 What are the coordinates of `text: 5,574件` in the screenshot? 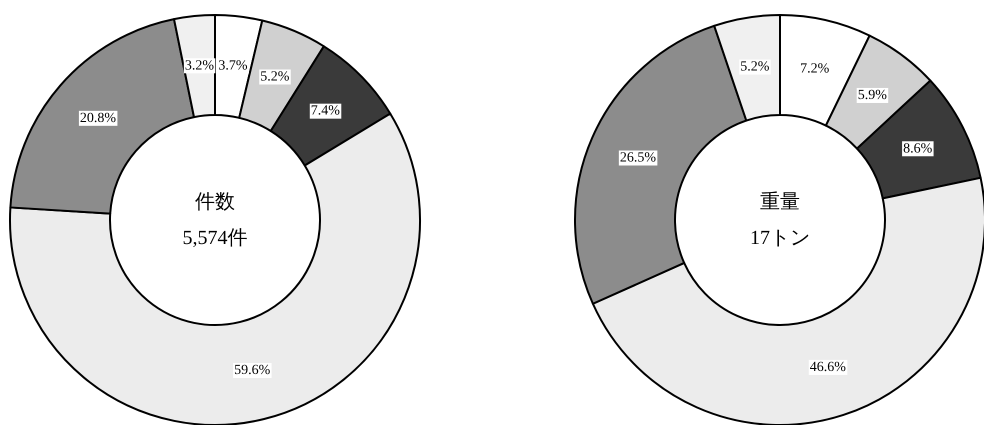 It's located at (215, 238).